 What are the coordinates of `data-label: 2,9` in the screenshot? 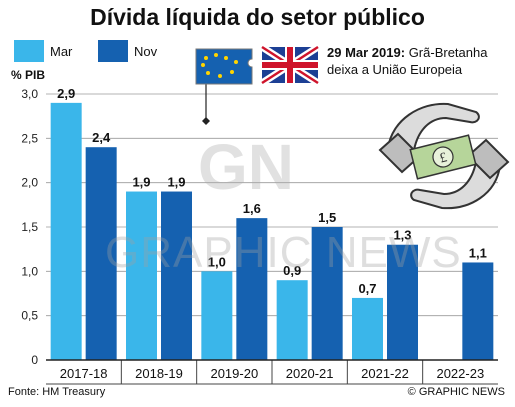 It's located at (66, 93).